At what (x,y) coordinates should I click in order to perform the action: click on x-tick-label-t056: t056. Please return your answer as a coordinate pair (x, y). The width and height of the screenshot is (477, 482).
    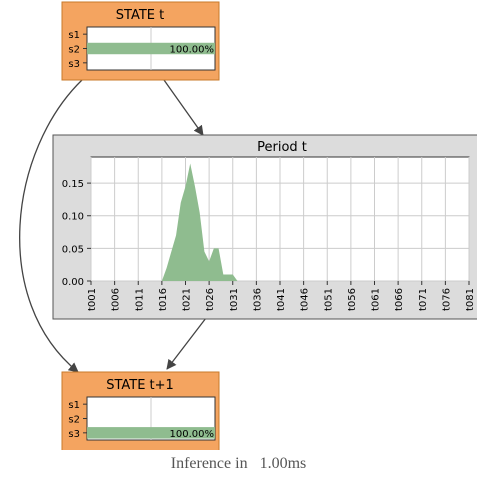
    Looking at the image, I should click on (352, 299).